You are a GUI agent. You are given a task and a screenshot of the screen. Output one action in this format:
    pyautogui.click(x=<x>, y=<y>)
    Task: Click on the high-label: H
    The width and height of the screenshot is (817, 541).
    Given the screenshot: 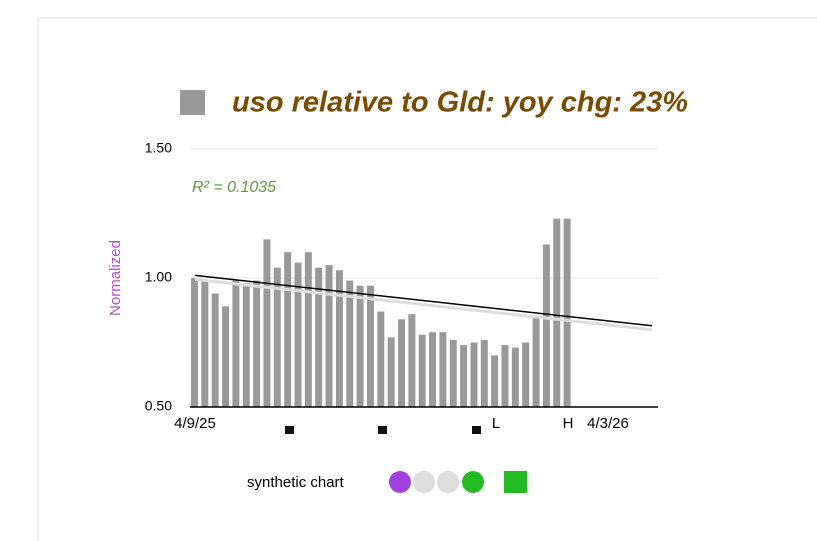 What is the action you would take?
    pyautogui.click(x=568, y=423)
    